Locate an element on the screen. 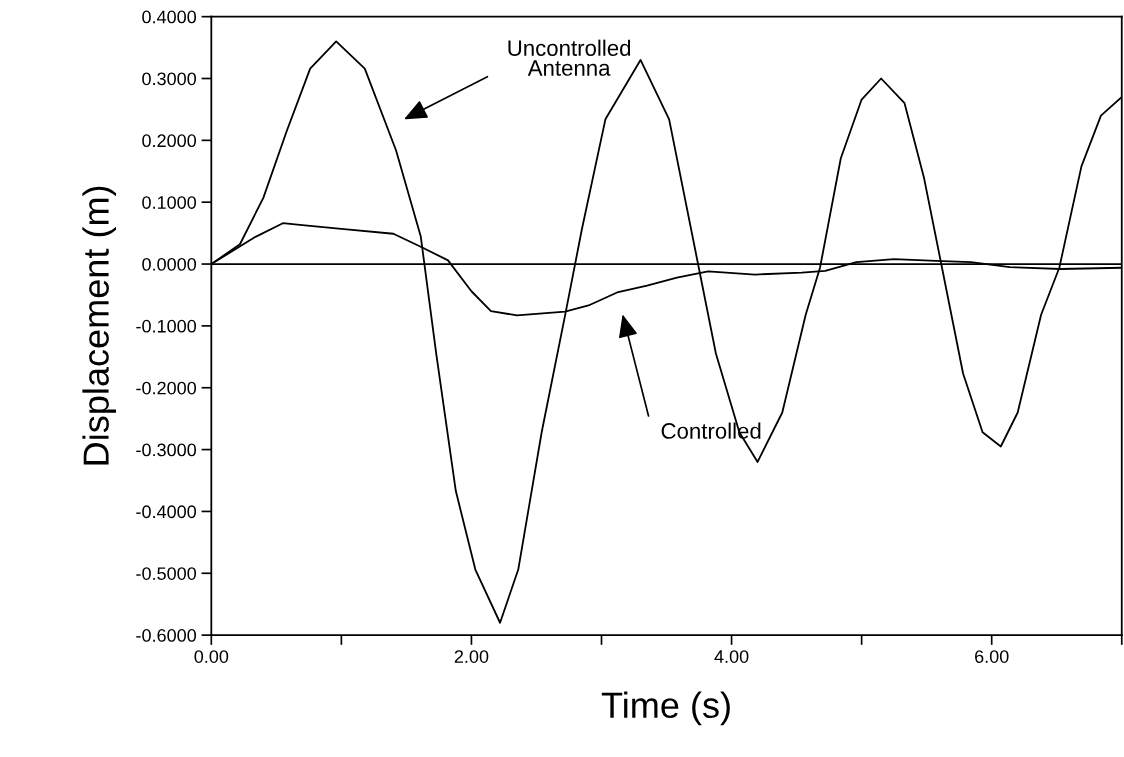 The height and width of the screenshot is (757, 1124). y-axis-title: Displacement (m) is located at coordinates (99, 325).